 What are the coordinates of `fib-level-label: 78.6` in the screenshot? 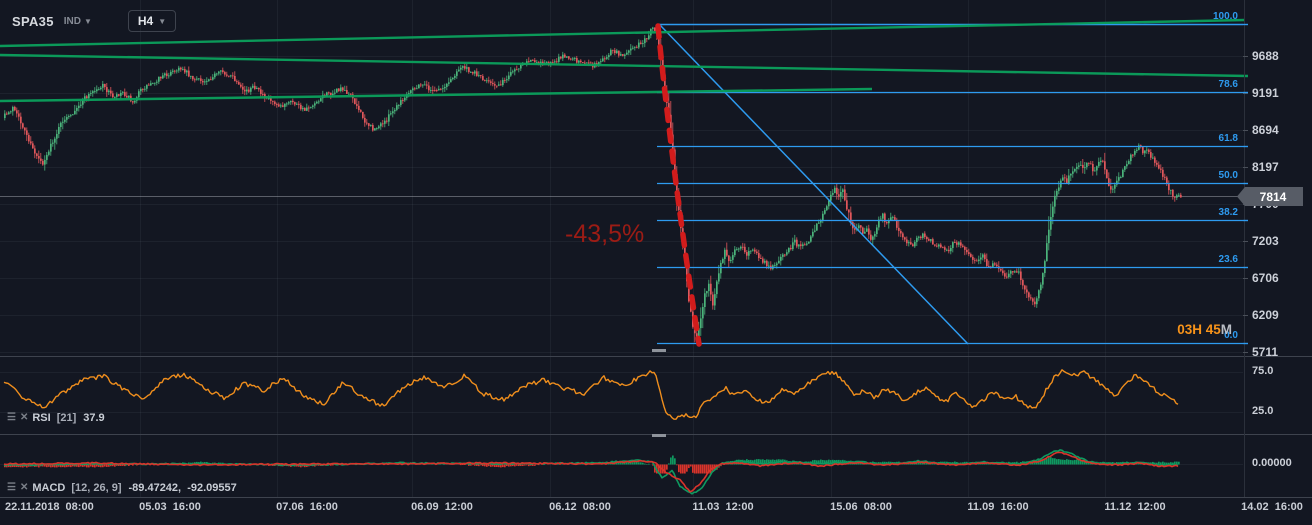 It's located at (1228, 84).